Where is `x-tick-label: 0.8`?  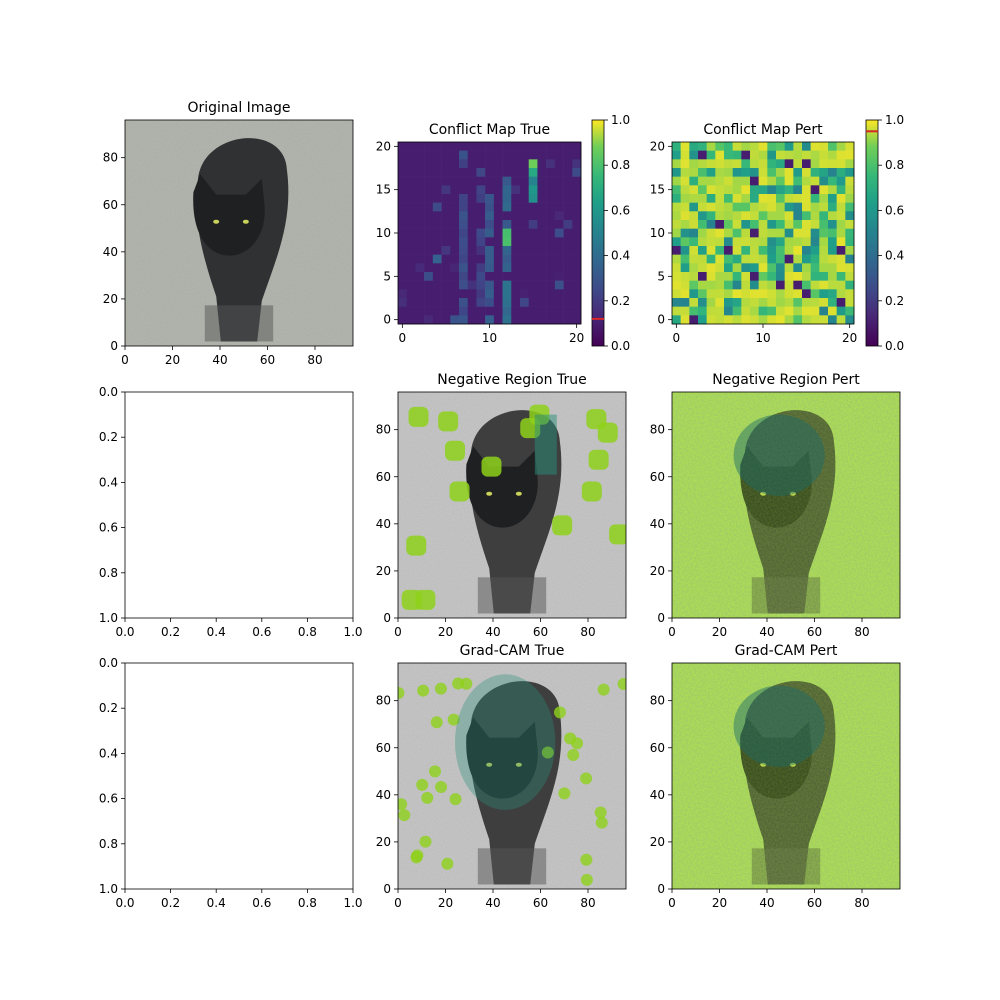
x-tick-label: 0.8 is located at coordinates (307, 632).